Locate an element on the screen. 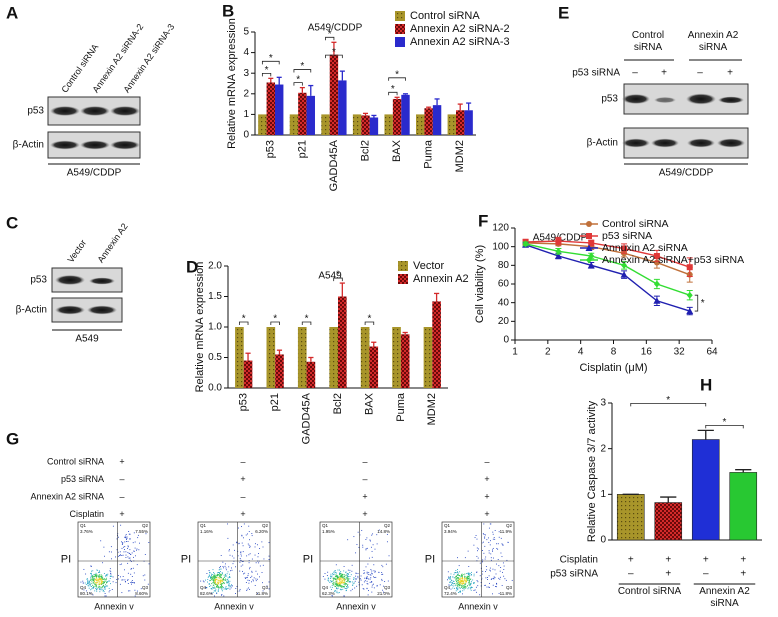 Image resolution: width=778 pixels, height=617 pixels. x-tick-label: GADD45A is located at coordinates (306, 418).